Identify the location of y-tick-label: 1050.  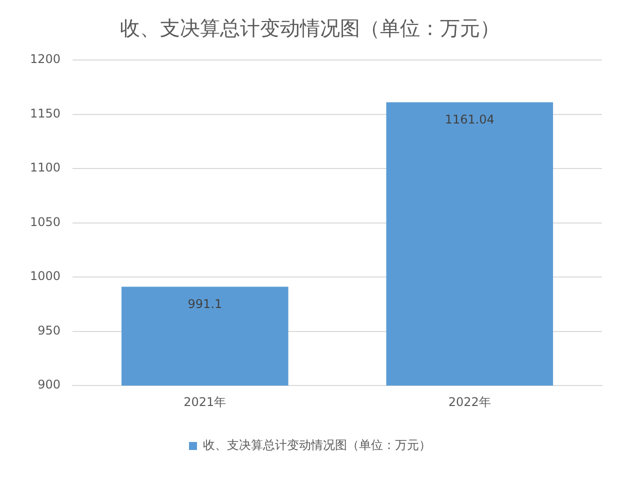
(45, 221).